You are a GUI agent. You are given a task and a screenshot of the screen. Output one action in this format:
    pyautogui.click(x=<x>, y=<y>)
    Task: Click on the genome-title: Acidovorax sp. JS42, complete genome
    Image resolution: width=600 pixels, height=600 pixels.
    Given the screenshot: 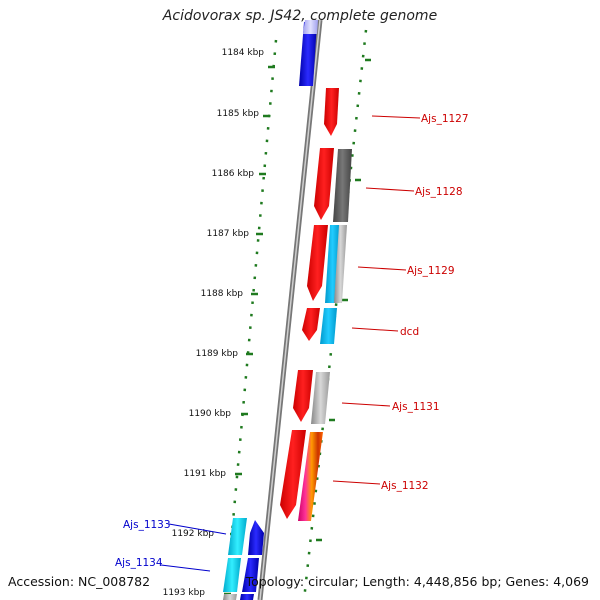 What is the action you would take?
    pyautogui.click(x=300, y=16)
    